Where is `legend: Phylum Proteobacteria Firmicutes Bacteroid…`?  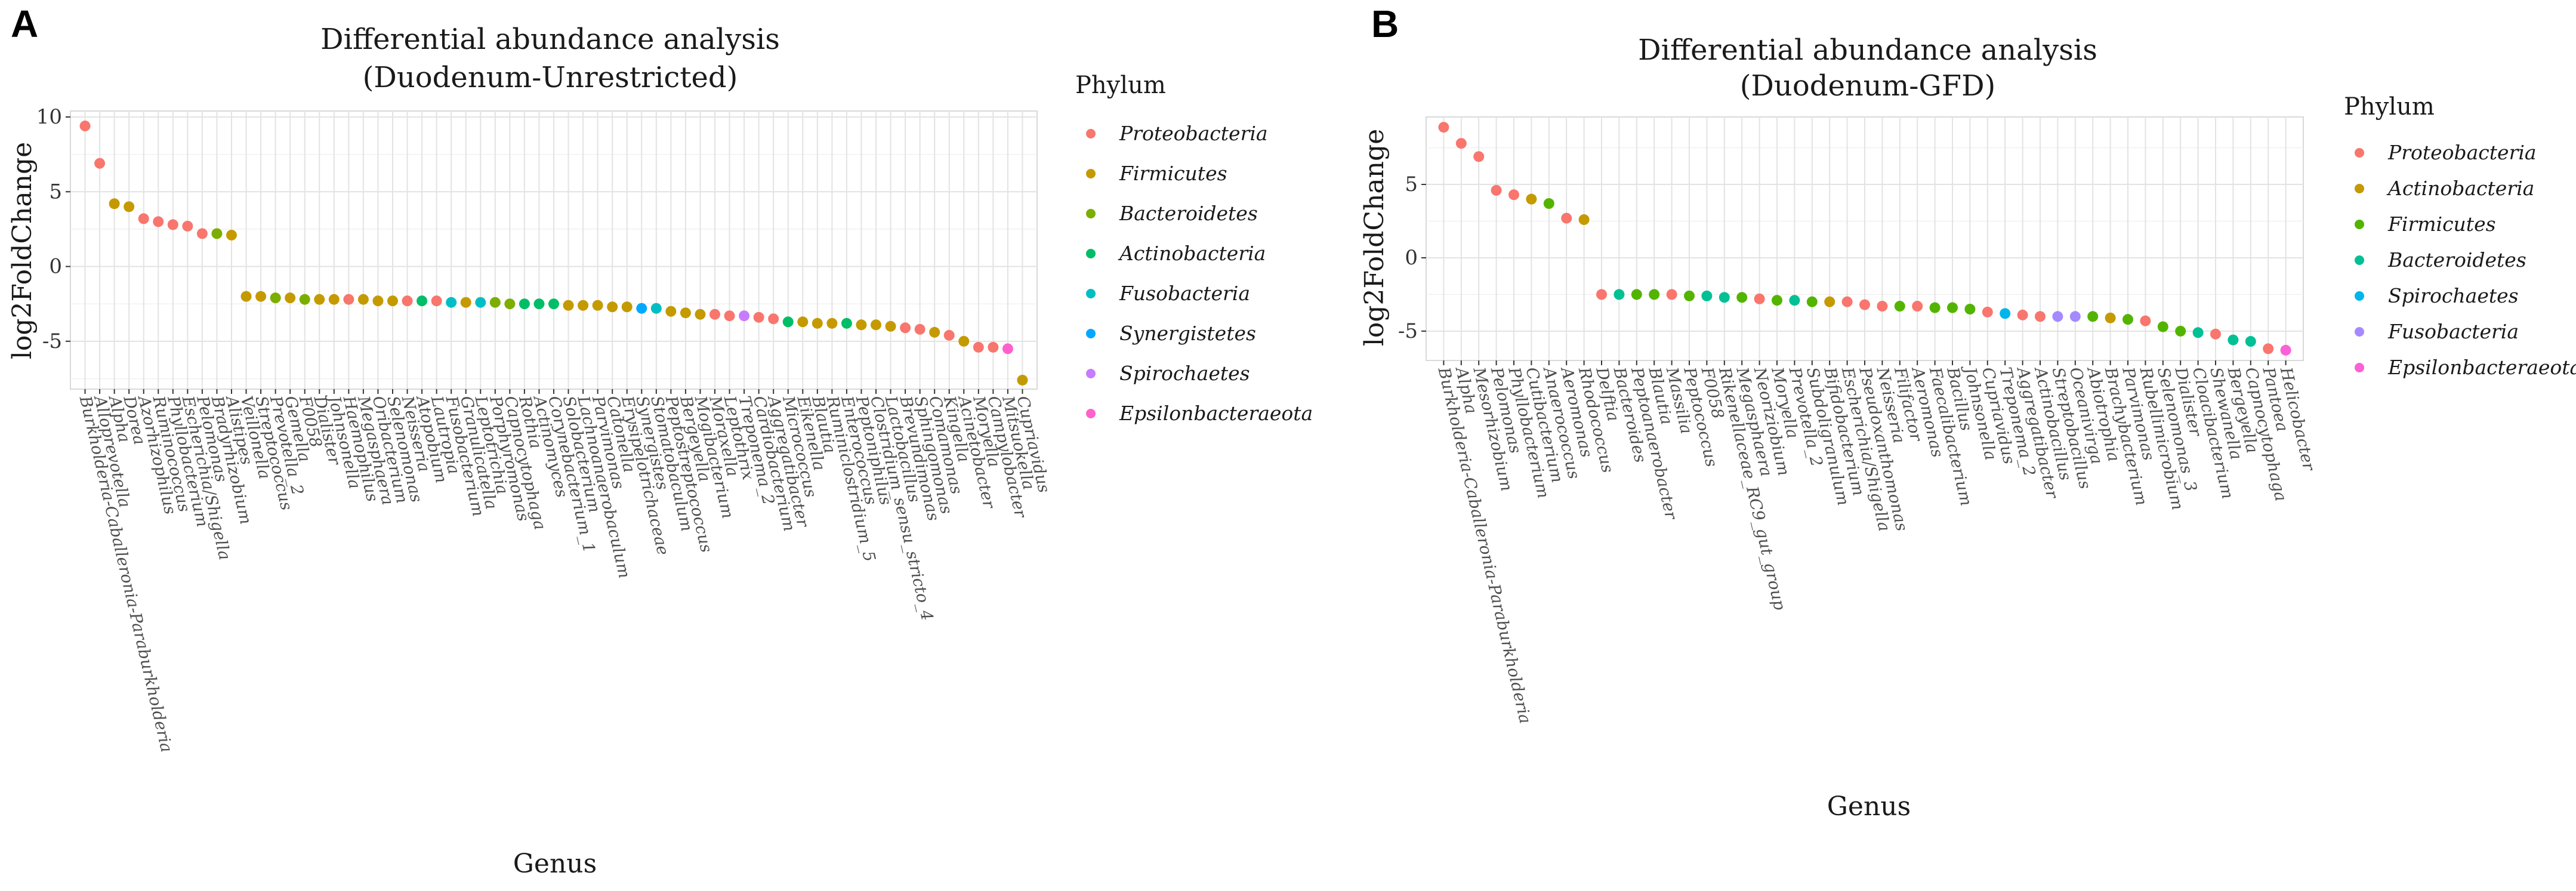
legend: Phylum Proteobacteria Firmicutes Bacteroid… is located at coordinates (1194, 248).